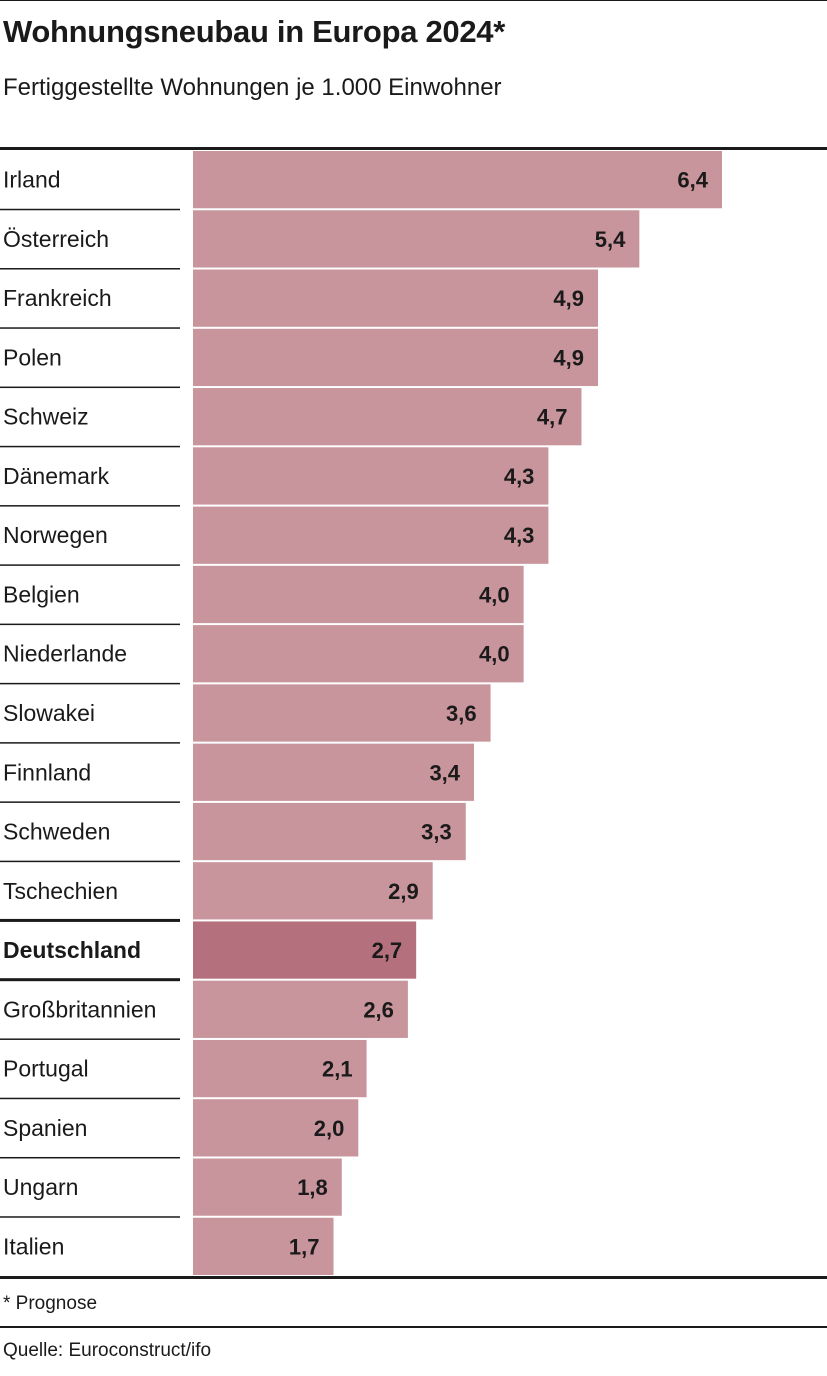  I want to click on category-label: Norwegen, so click(55, 535).